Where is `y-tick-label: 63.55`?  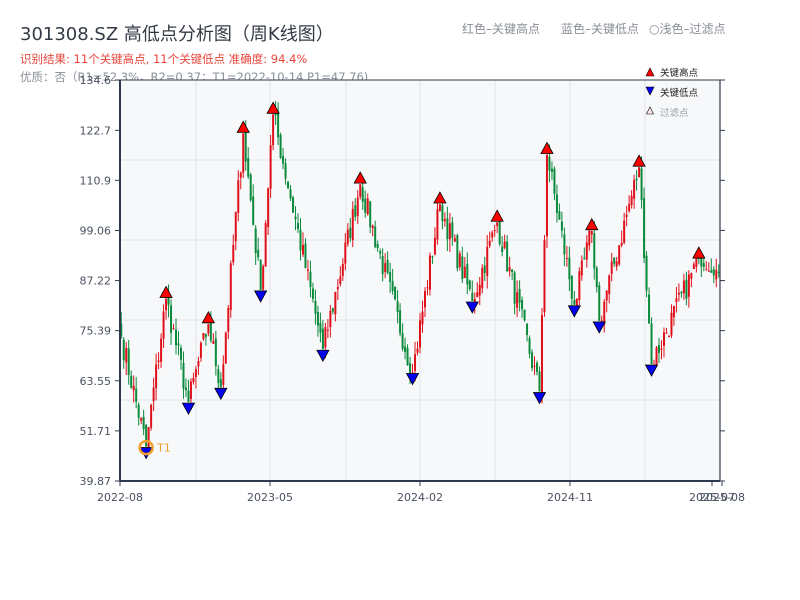
y-tick-label: 63.55 is located at coordinates (96, 381).